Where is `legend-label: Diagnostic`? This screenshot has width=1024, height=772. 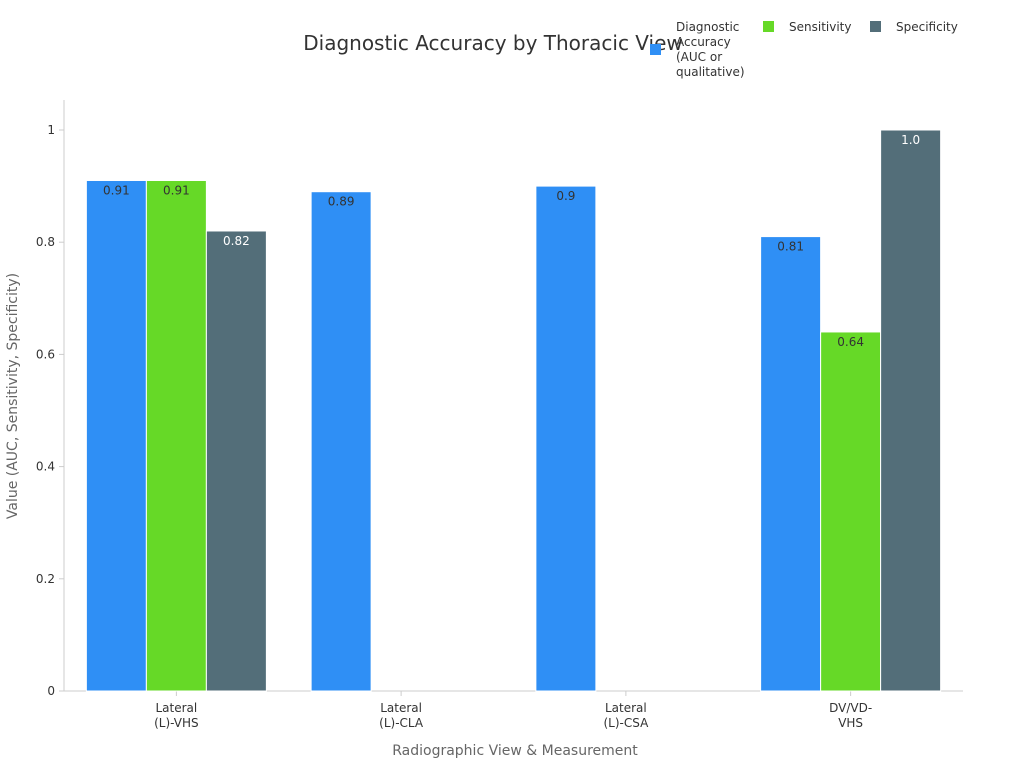
legend-label: Diagnostic is located at coordinates (707, 27).